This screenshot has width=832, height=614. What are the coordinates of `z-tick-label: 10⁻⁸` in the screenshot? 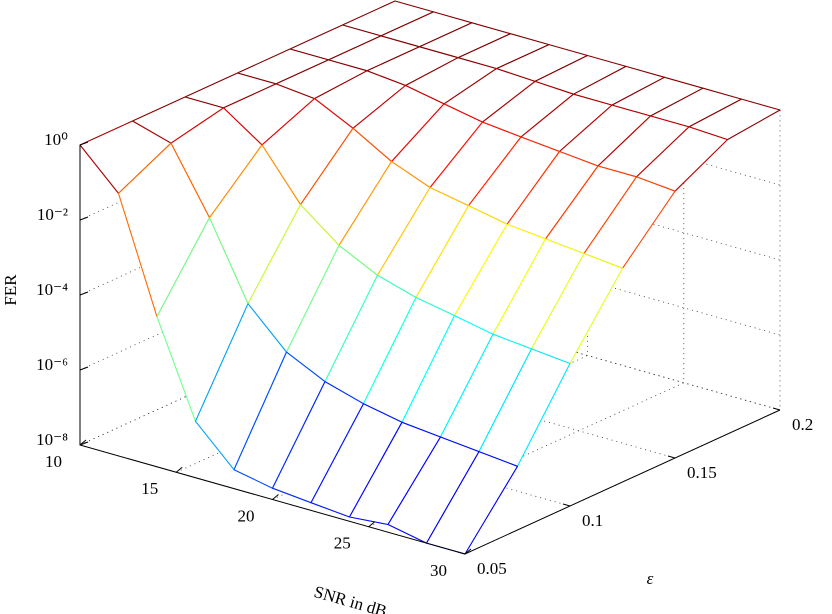 It's located at (52, 439).